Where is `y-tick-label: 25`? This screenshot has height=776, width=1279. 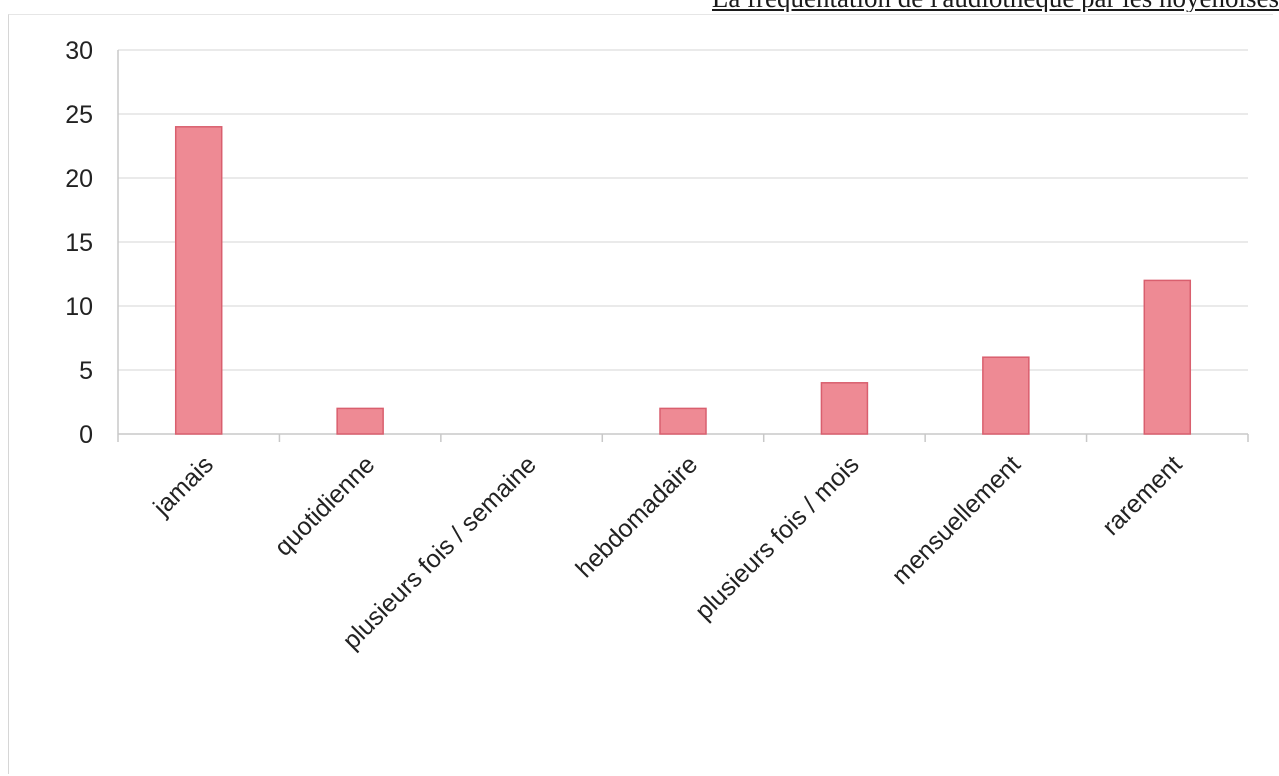
y-tick-label: 25 is located at coordinates (79, 115).